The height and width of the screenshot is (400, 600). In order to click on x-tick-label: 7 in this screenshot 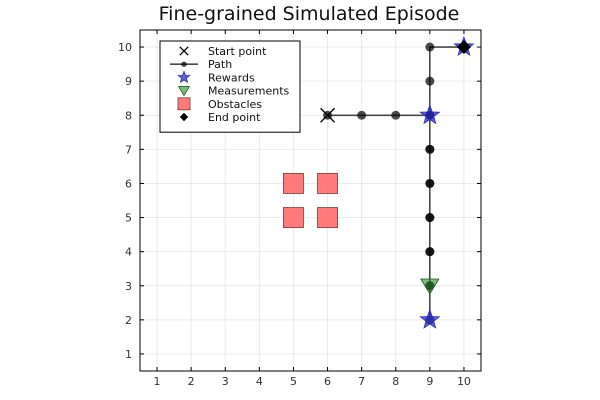, I will do `click(361, 381)`.